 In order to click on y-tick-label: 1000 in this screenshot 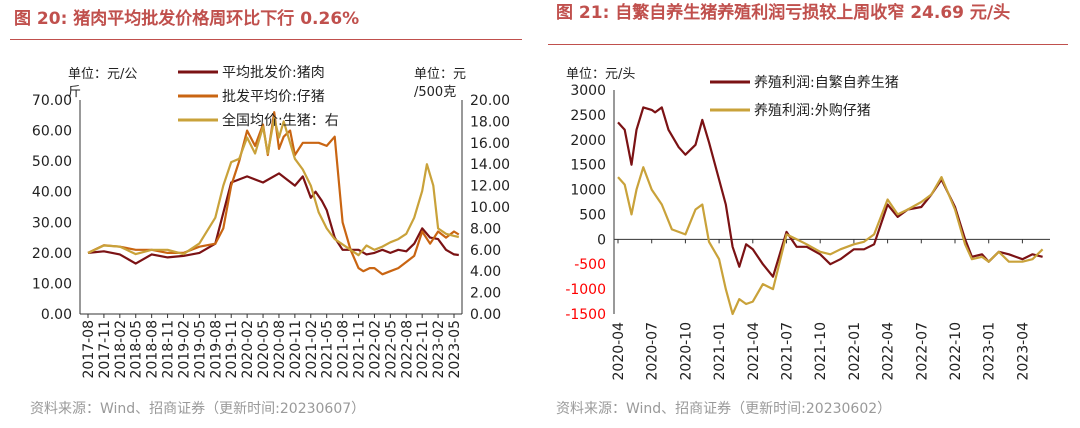, I will do `click(588, 191)`.